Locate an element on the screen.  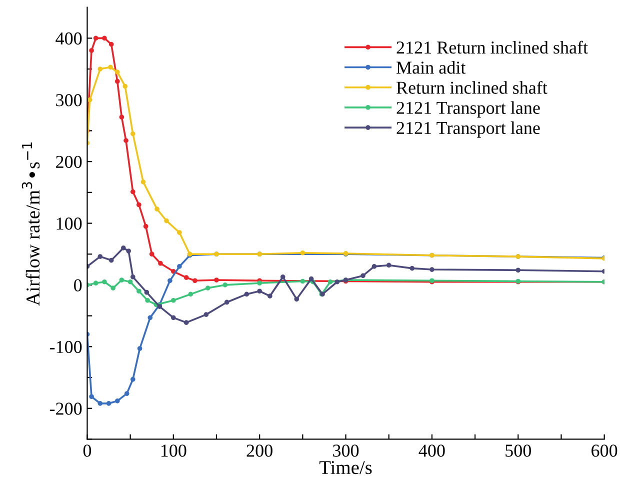
x-axis-title: Time/s is located at coordinates (345, 467).